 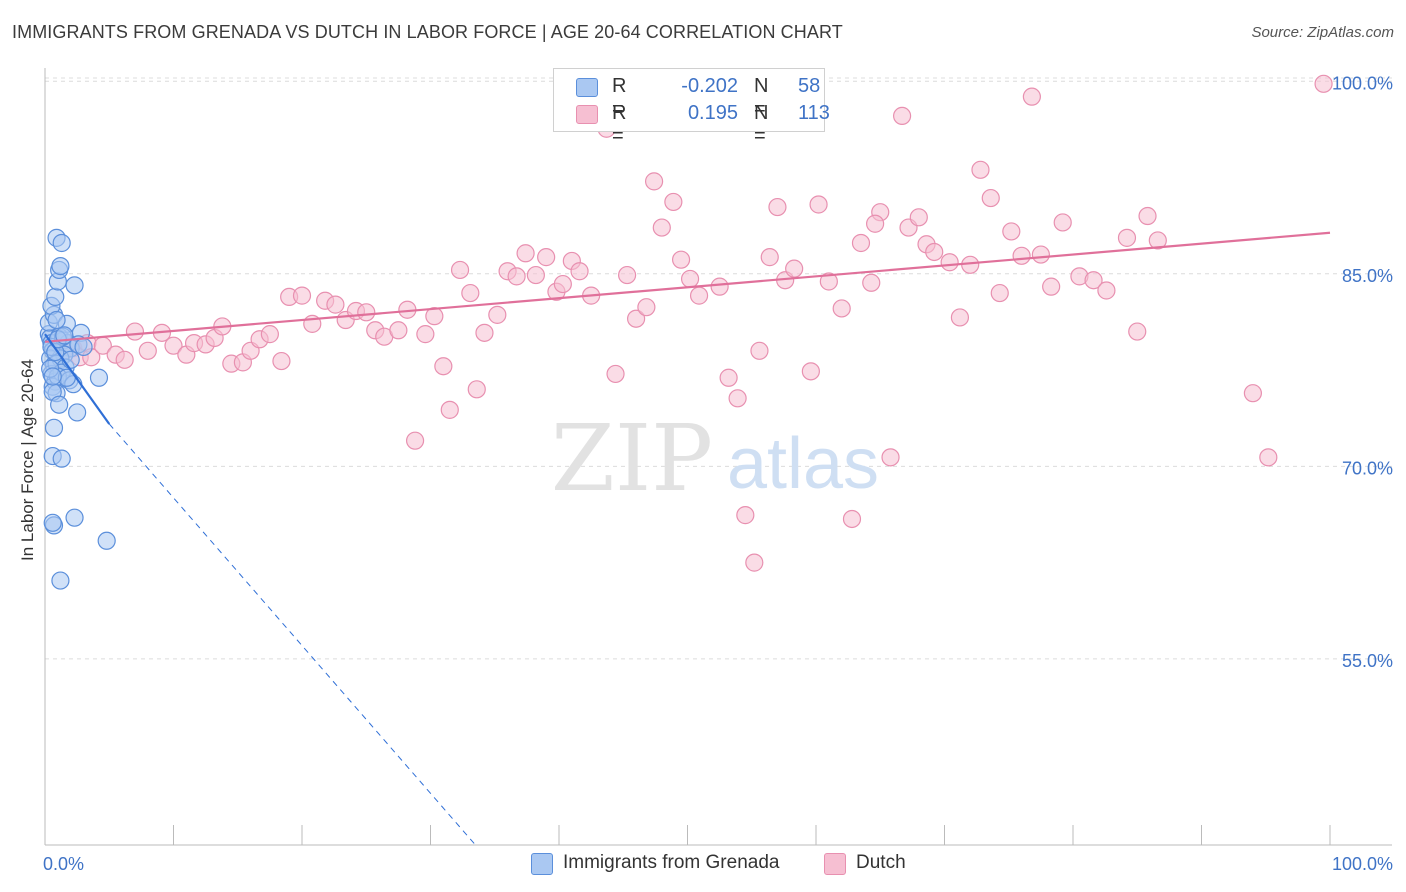 What do you see at coordinates (809, 86) in the screenshot?
I see `legend-n-value: 58` at bounding box center [809, 86].